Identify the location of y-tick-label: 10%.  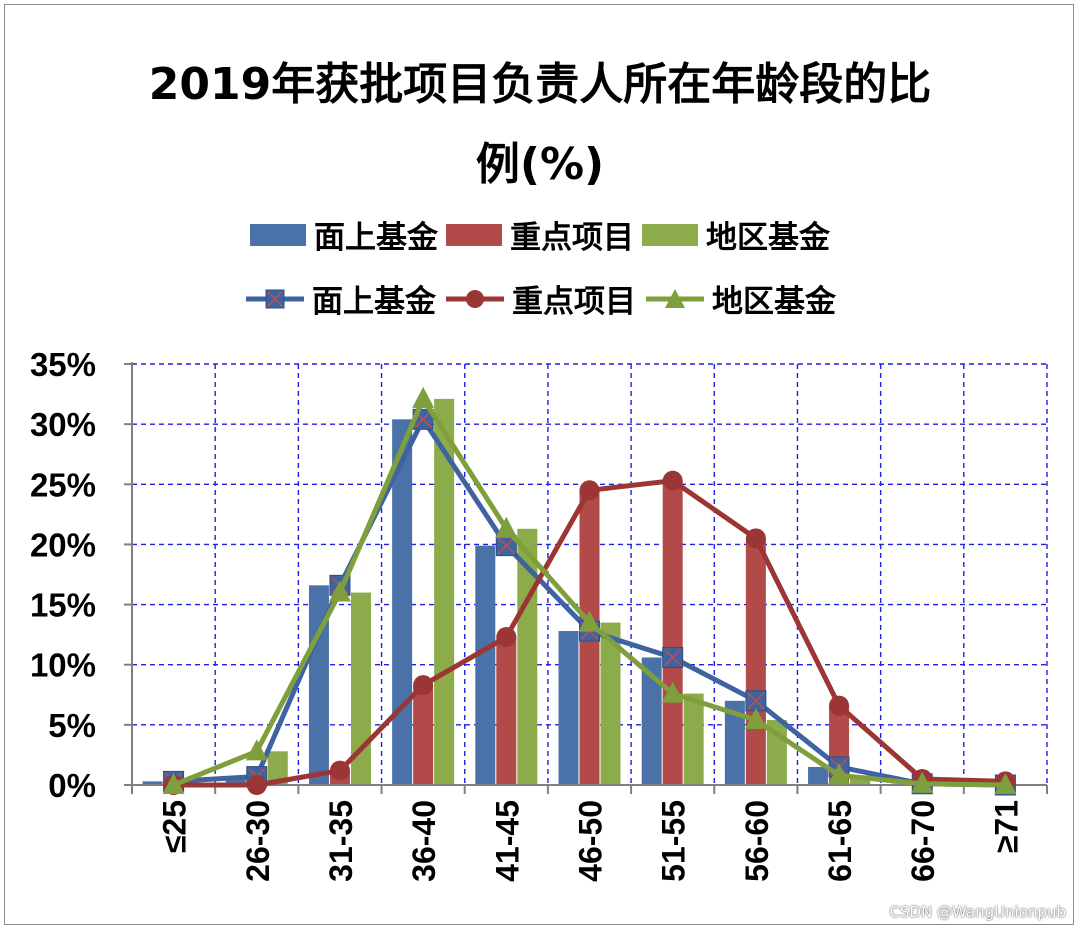
(63, 665).